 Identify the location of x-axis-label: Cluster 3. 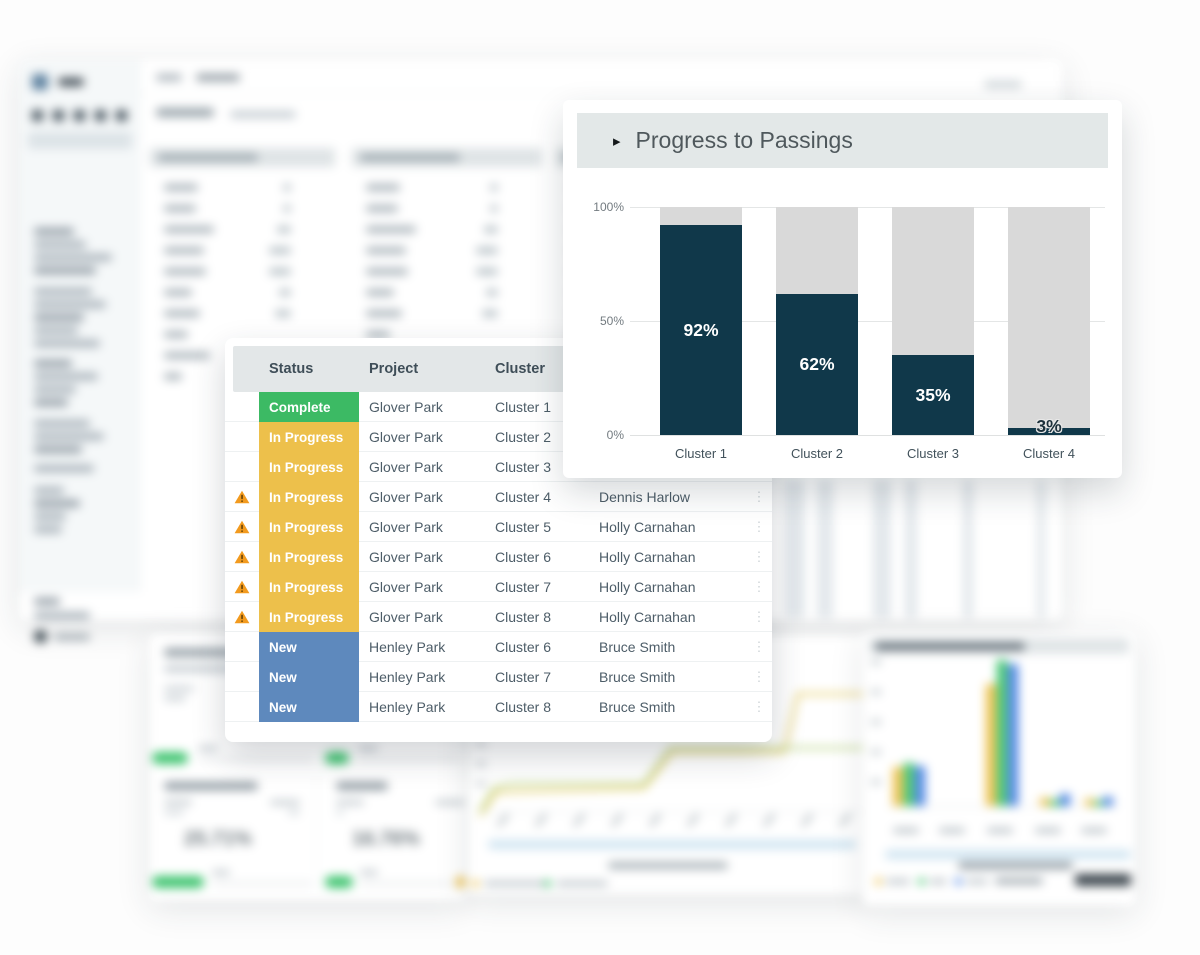
(933, 453).